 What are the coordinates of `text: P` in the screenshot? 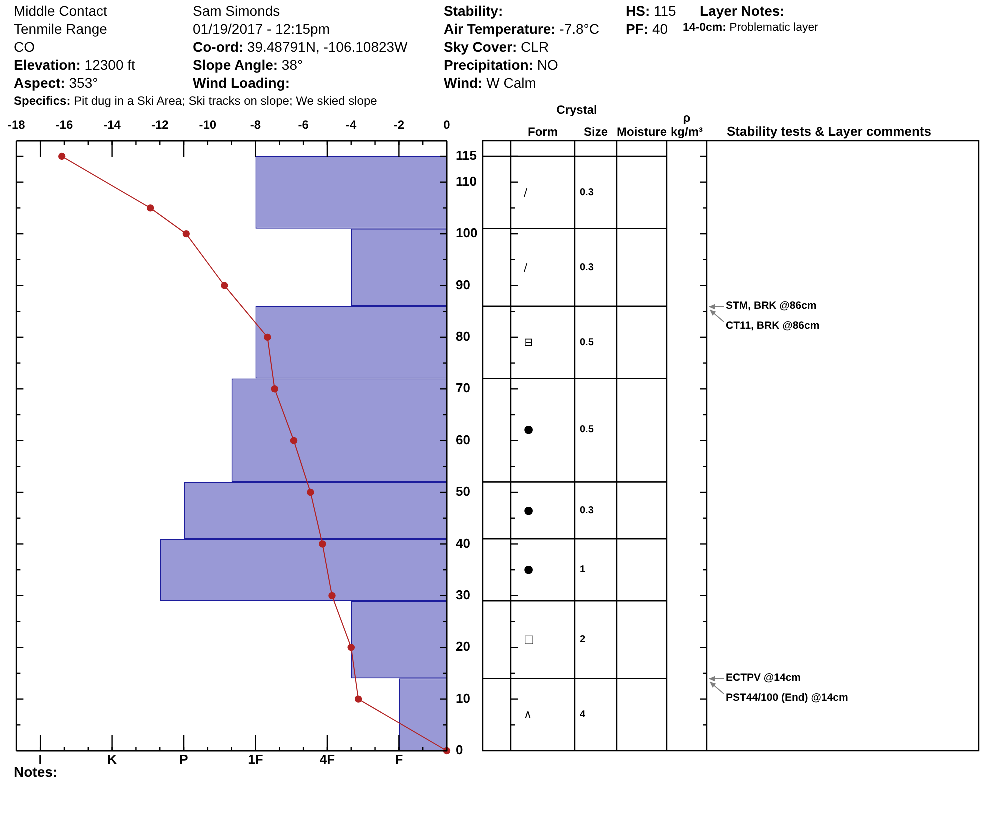 It's located at (184, 759).